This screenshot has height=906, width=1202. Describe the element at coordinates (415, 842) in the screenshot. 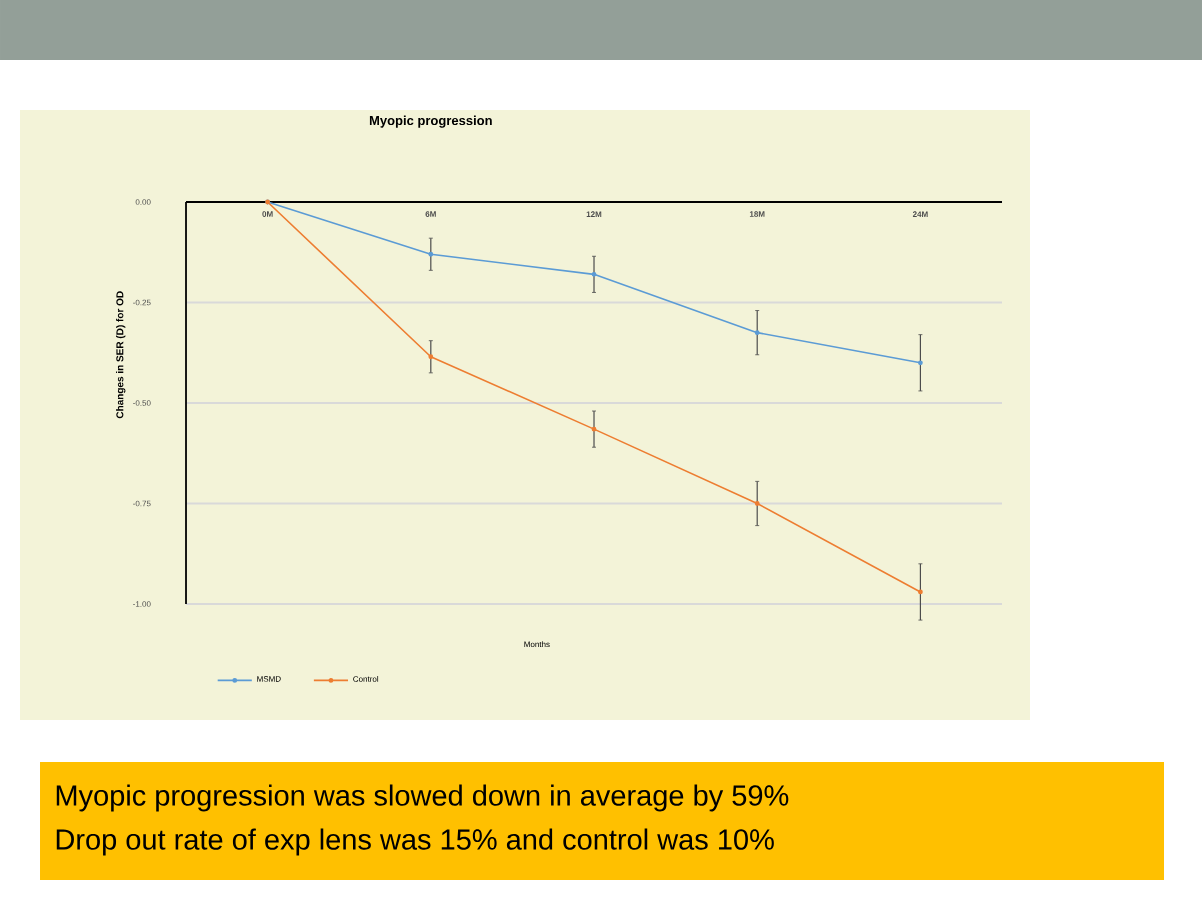

I see `text: Drop out rate of exp lens was 15% and control was 10%` at that location.